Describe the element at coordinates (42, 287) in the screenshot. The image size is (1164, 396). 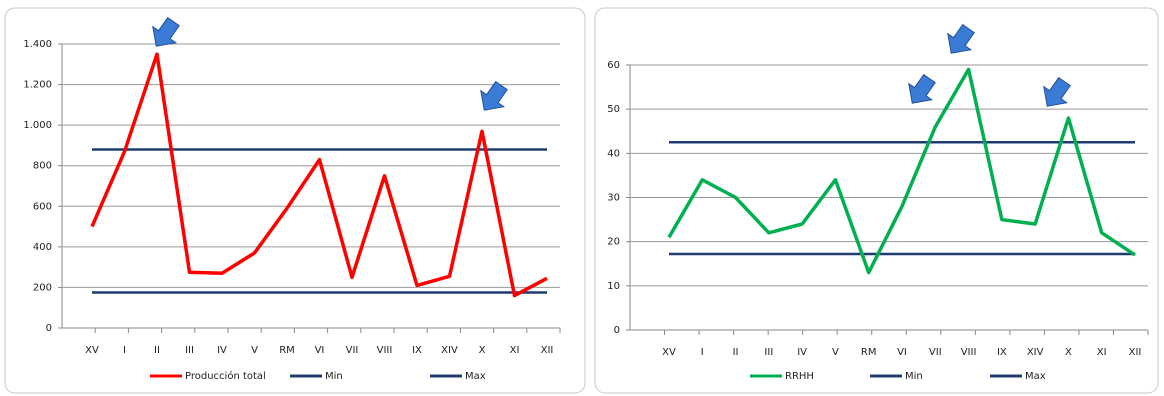
I see `y-tick-label: 200` at that location.